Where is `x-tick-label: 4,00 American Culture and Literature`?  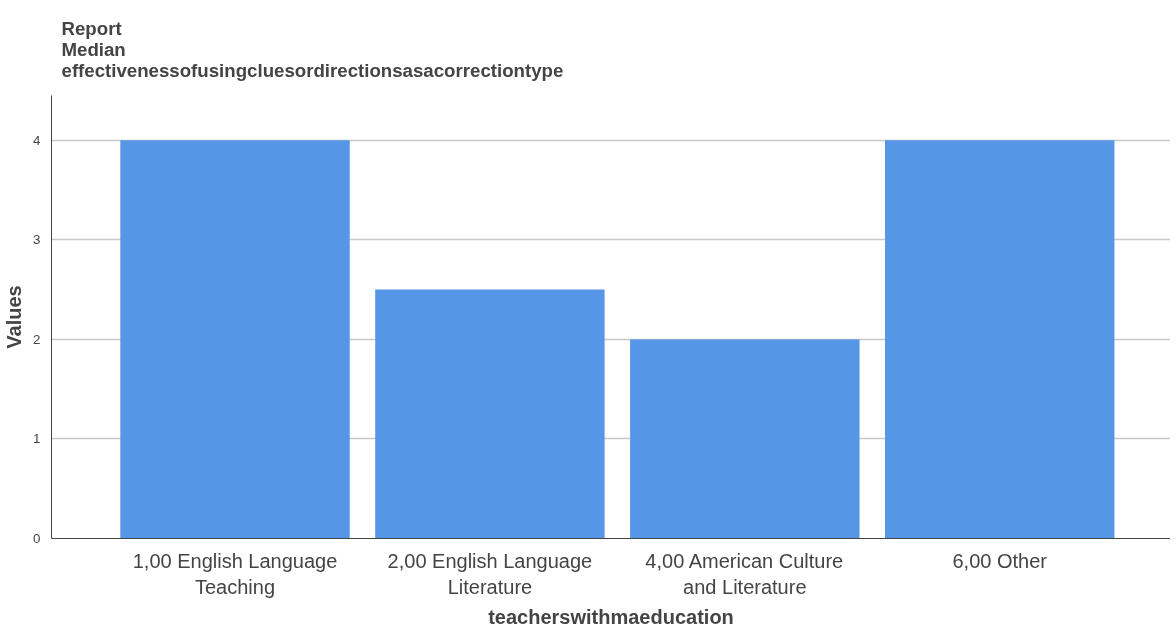
x-tick-label: 4,00 American Culture and Literature is located at coordinates (744, 573).